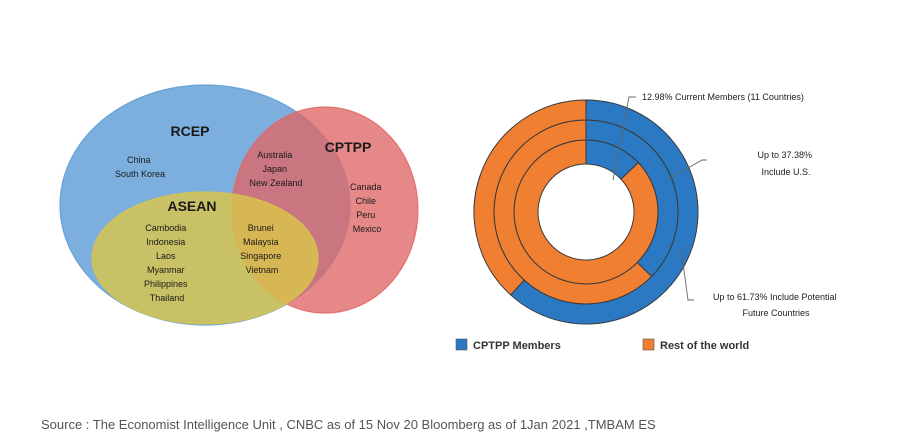 Image resolution: width=904 pixels, height=444 pixels. I want to click on legend-swatch-members, so click(461, 344).